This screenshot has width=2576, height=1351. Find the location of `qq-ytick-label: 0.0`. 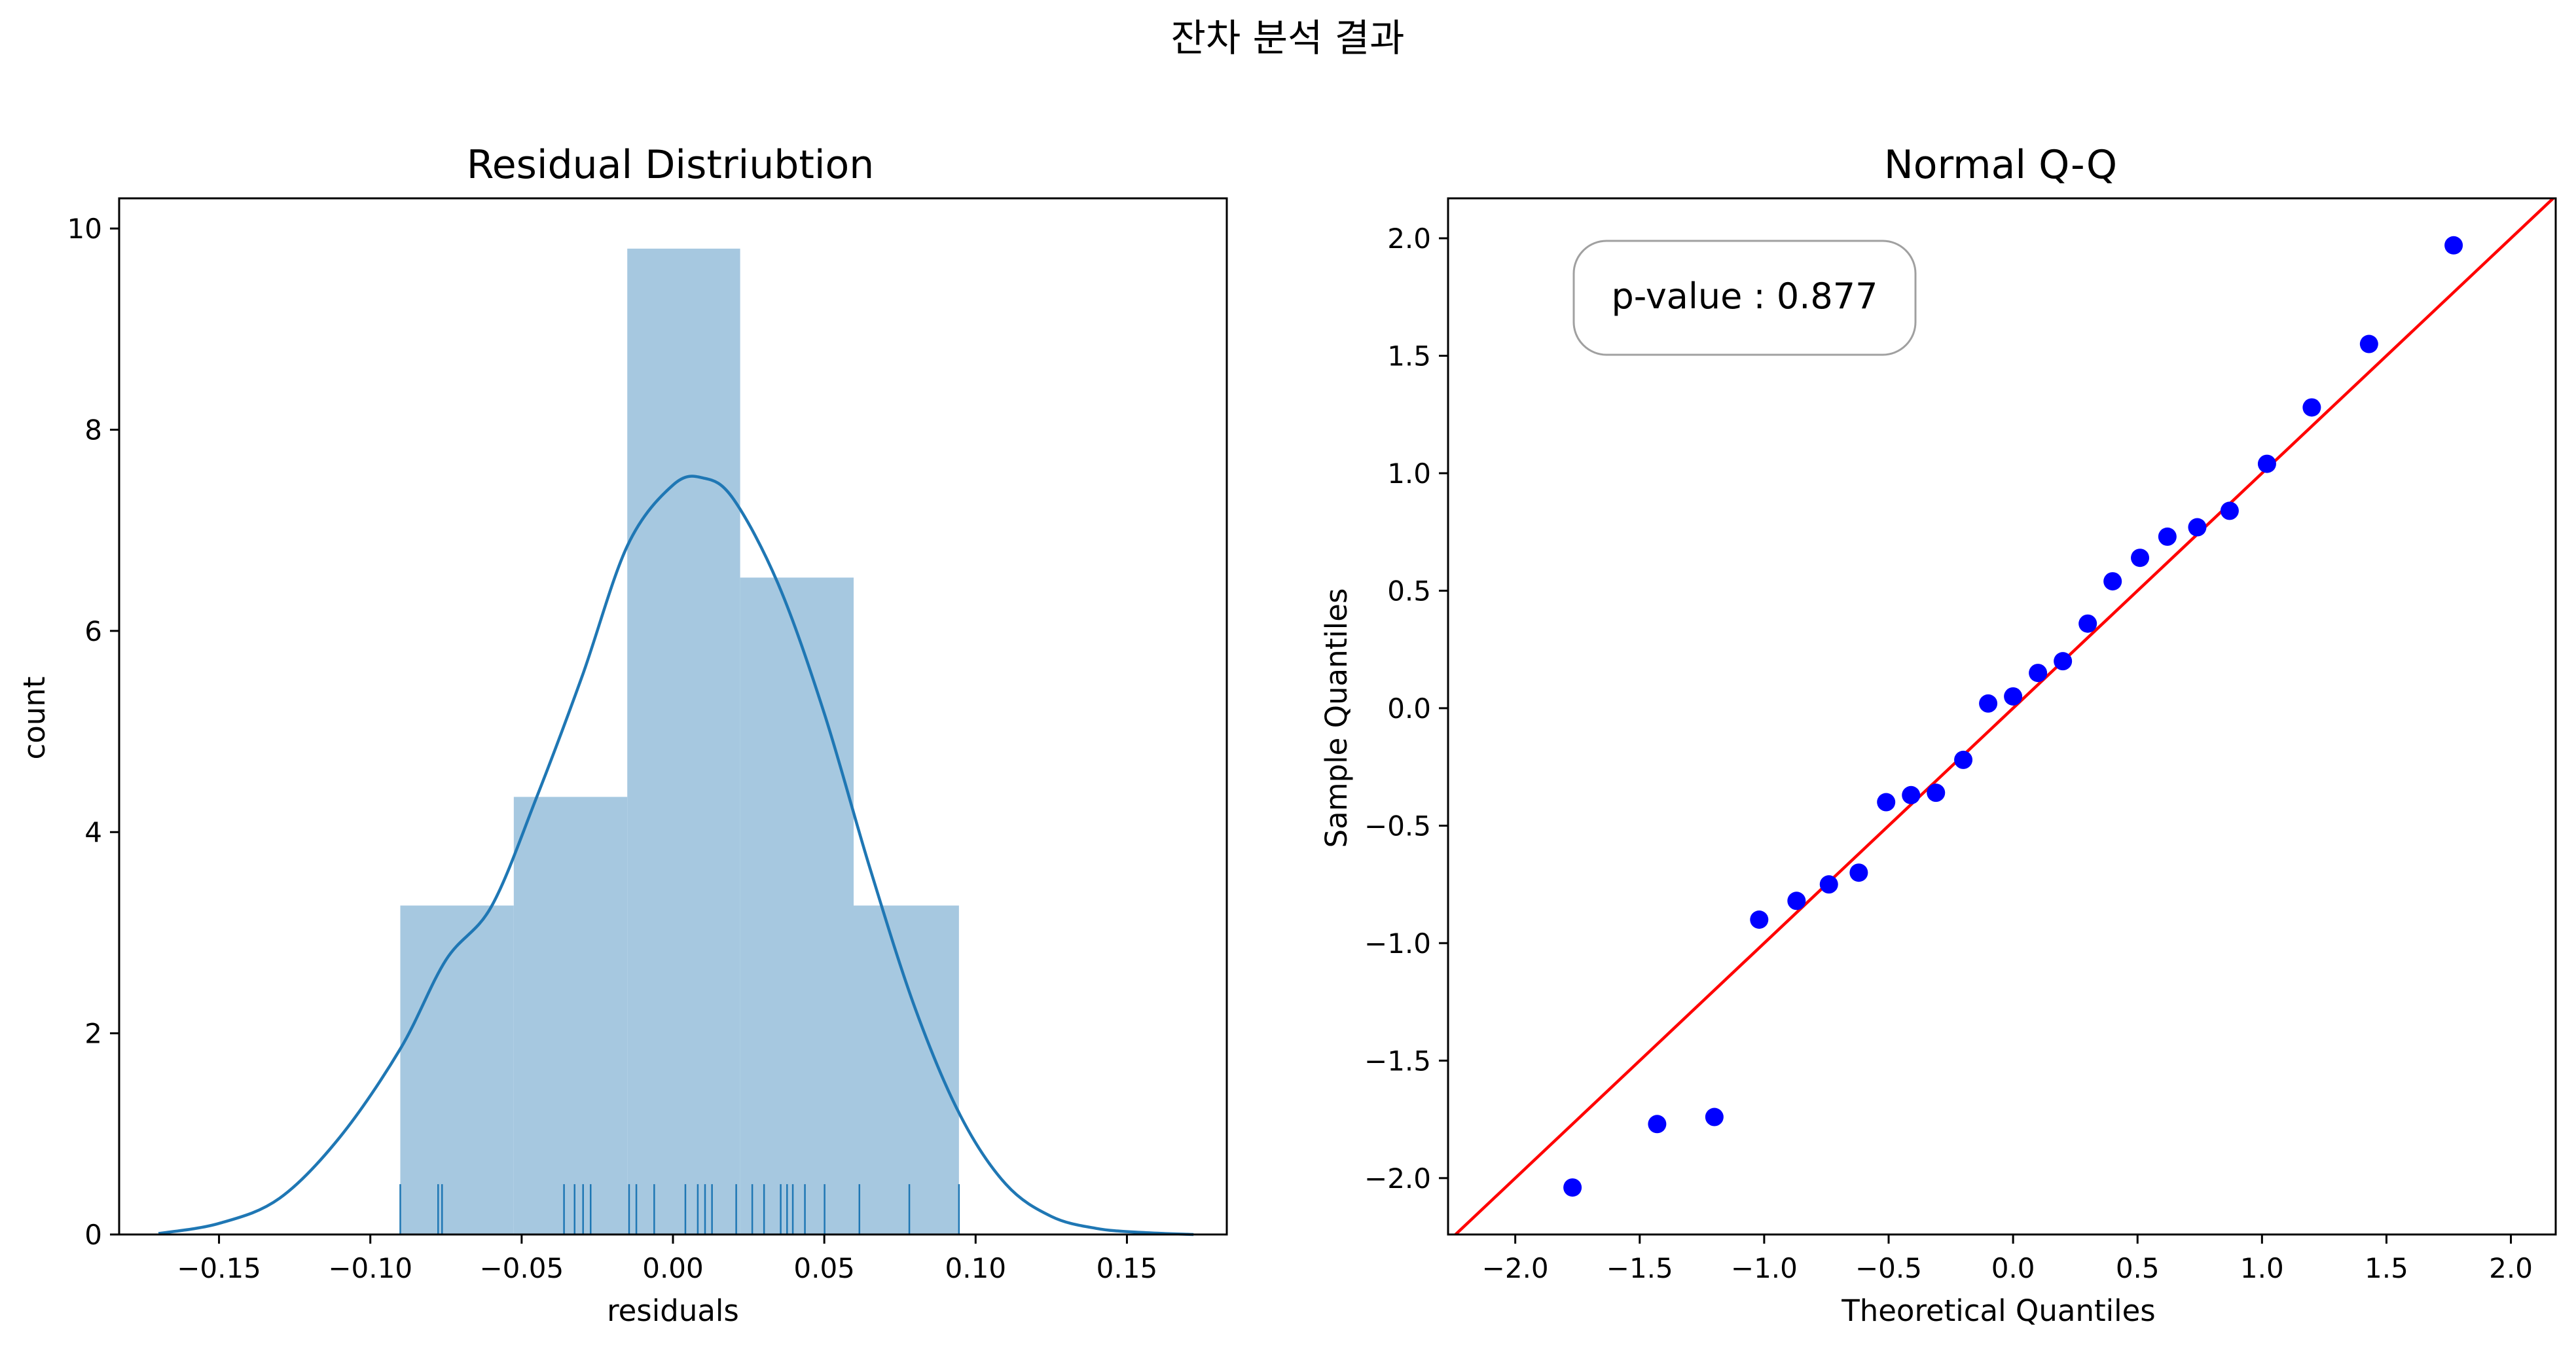

qq-ytick-label: 0.0 is located at coordinates (1409, 709).